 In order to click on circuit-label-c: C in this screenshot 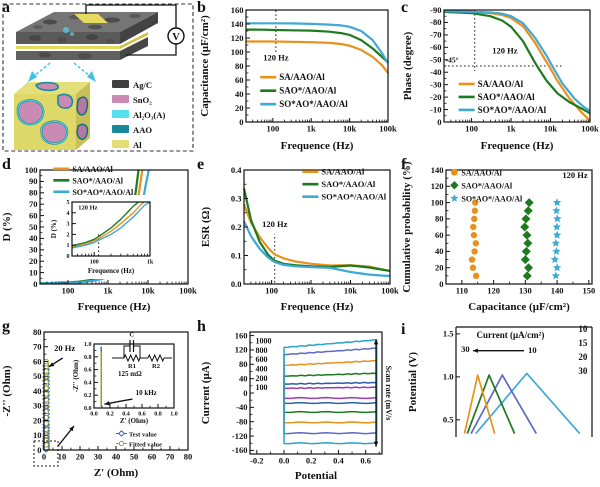, I will do `click(131, 335)`.